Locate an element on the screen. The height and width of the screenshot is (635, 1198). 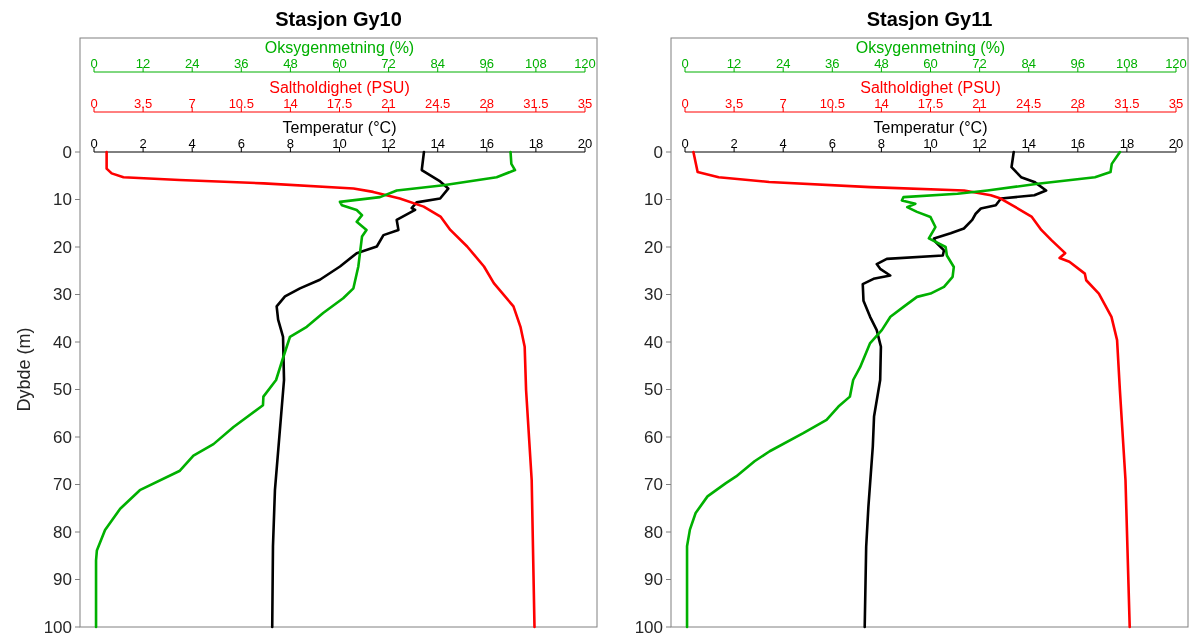
chart-title: Stasjon Gy11 is located at coordinates (929, 19).